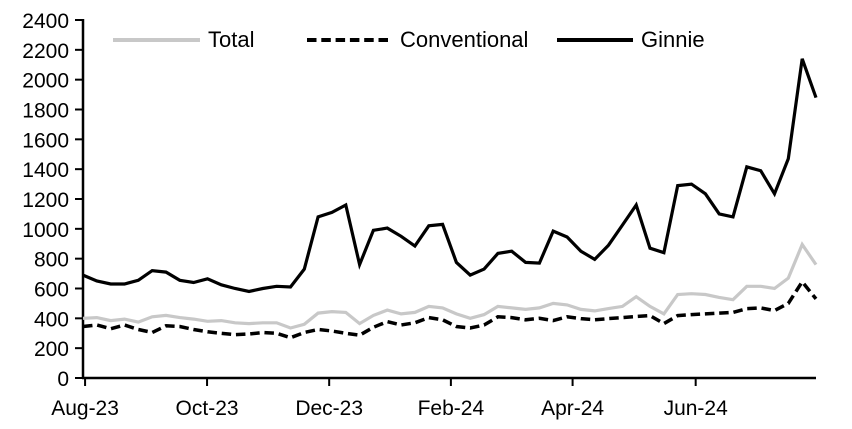  I want to click on y-tick-label: 2000, so click(45, 81).